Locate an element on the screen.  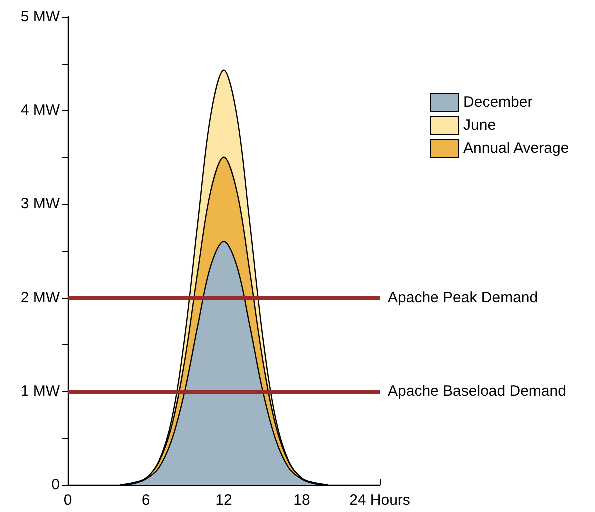
legend-label: June is located at coordinates (480, 125).